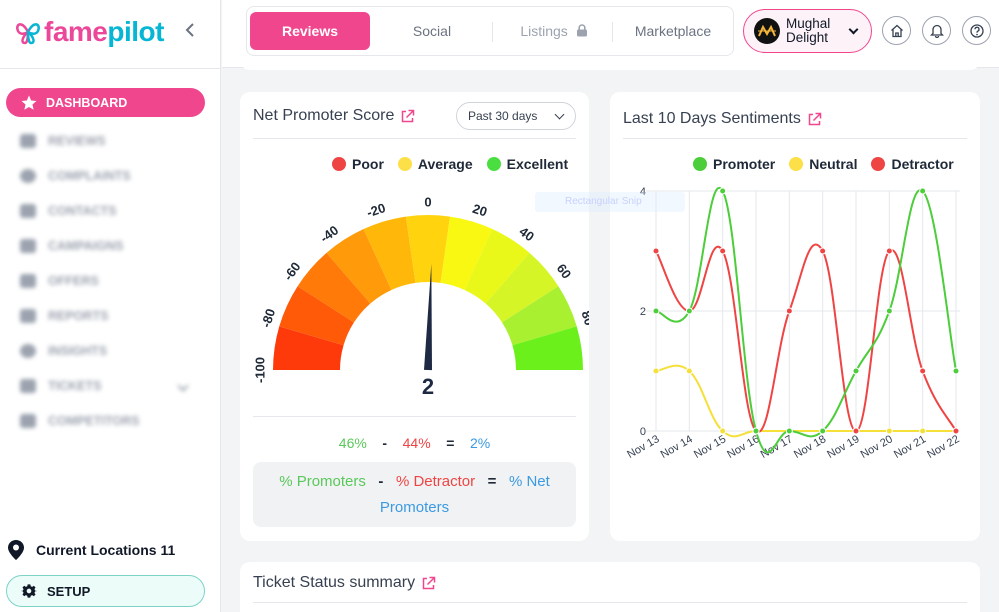  What do you see at coordinates (537, 164) in the screenshot?
I see `legend-label: Excellent` at bounding box center [537, 164].